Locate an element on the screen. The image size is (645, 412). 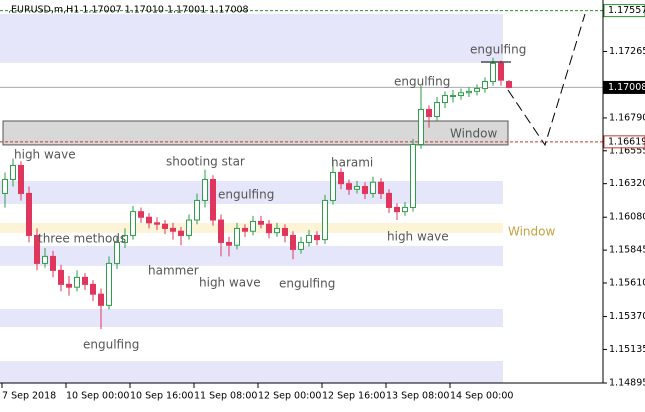
price-label: 1.16619 is located at coordinates (626, 141).